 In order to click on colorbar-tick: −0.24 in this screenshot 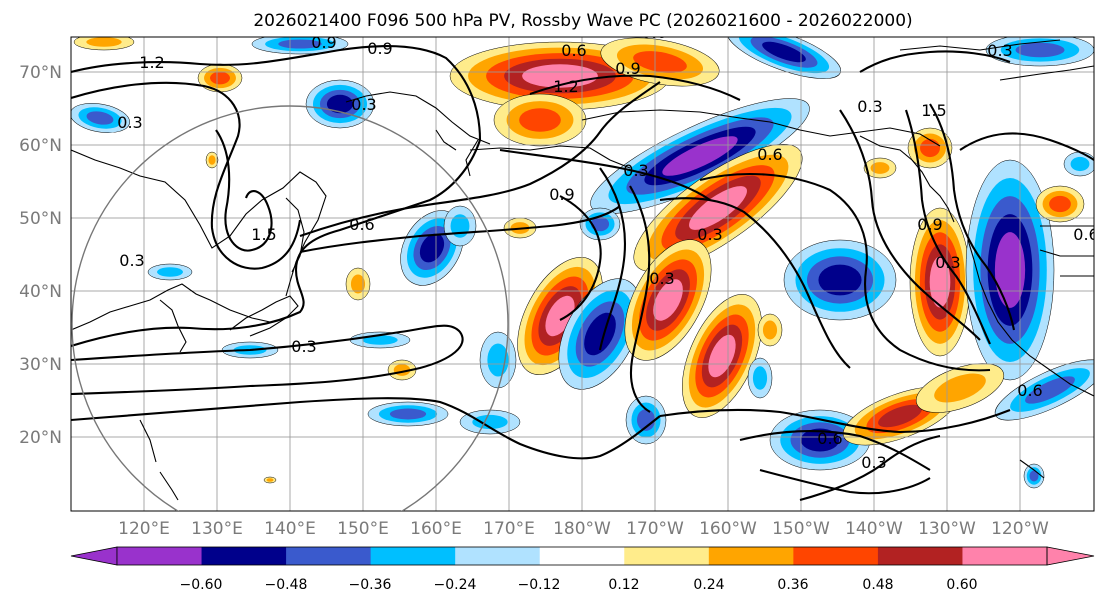, I will do `click(455, 585)`.